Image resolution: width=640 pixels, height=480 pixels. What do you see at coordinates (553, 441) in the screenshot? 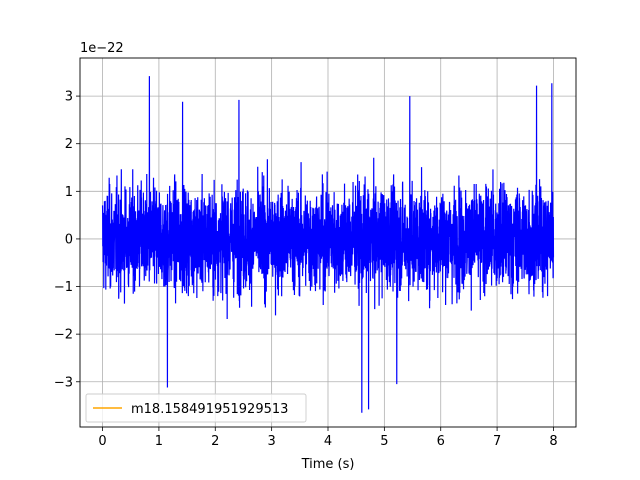
I see `x-tick-label: 8` at bounding box center [553, 441].